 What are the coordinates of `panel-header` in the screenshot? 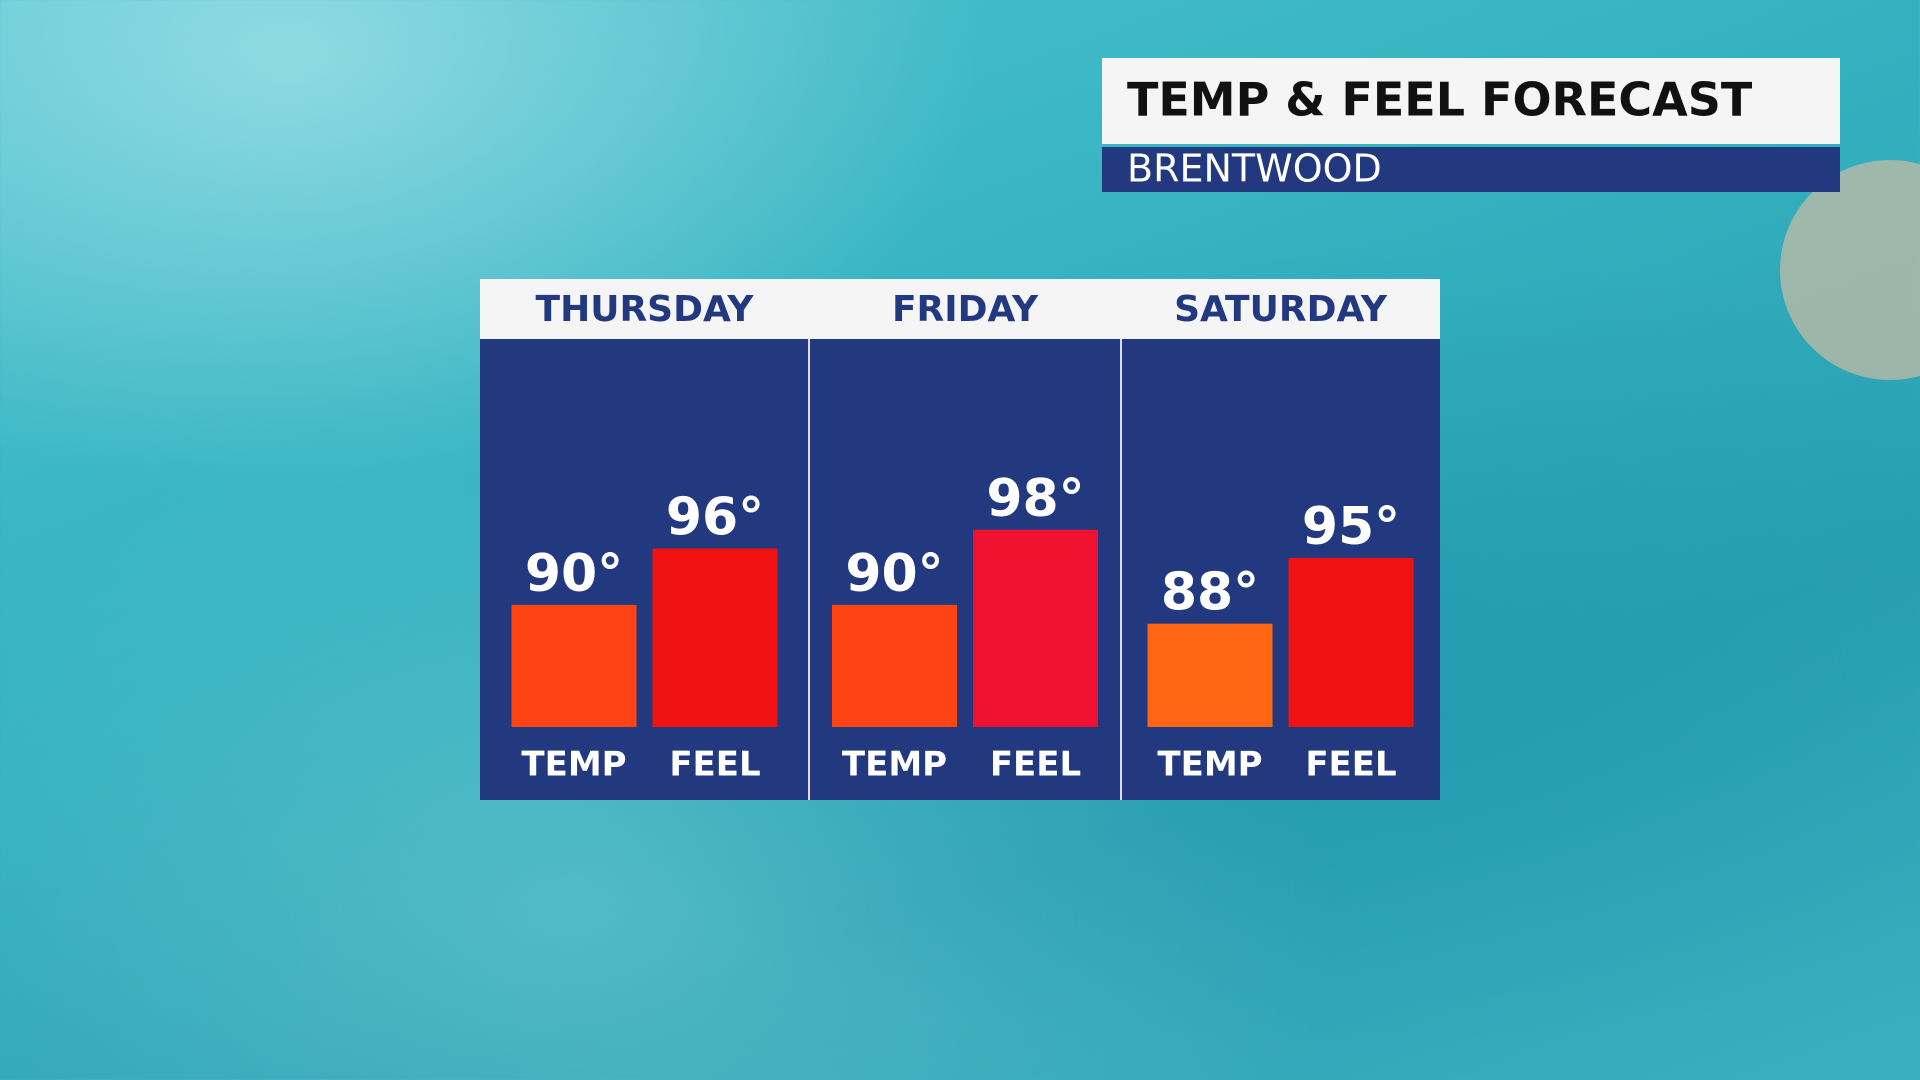 It's located at (960, 309).